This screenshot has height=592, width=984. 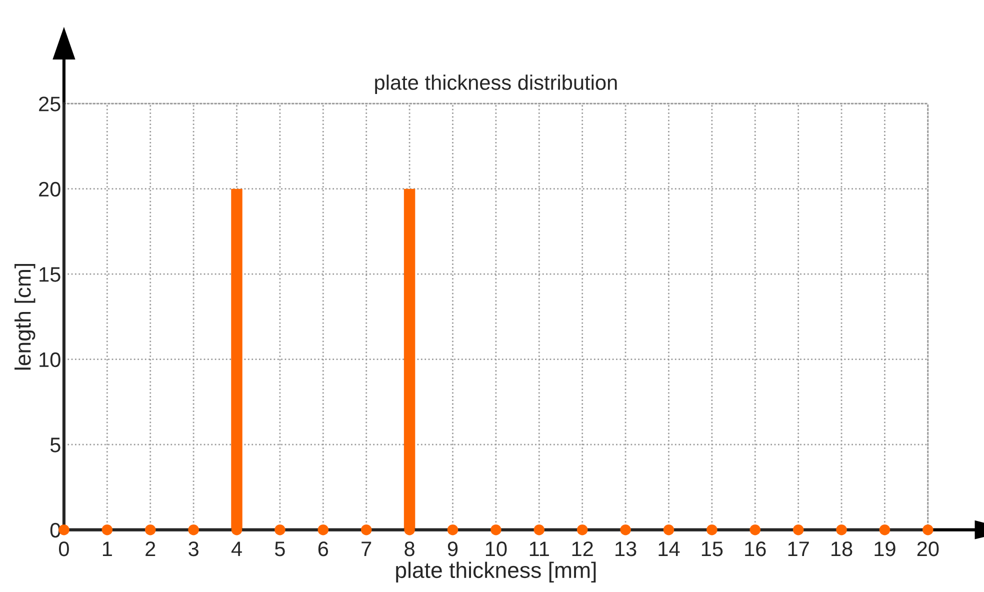 What do you see at coordinates (323, 549) in the screenshot?
I see `x-tick-label: 6` at bounding box center [323, 549].